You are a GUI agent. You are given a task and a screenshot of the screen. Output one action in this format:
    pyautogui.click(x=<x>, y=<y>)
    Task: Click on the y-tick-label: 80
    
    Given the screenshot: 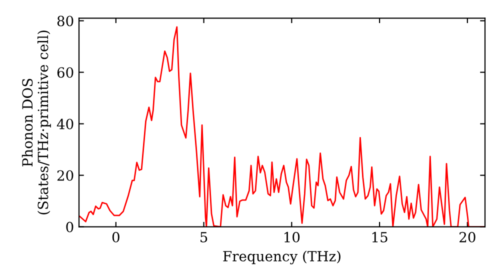 What is the action you would take?
    pyautogui.click(x=65, y=21)
    